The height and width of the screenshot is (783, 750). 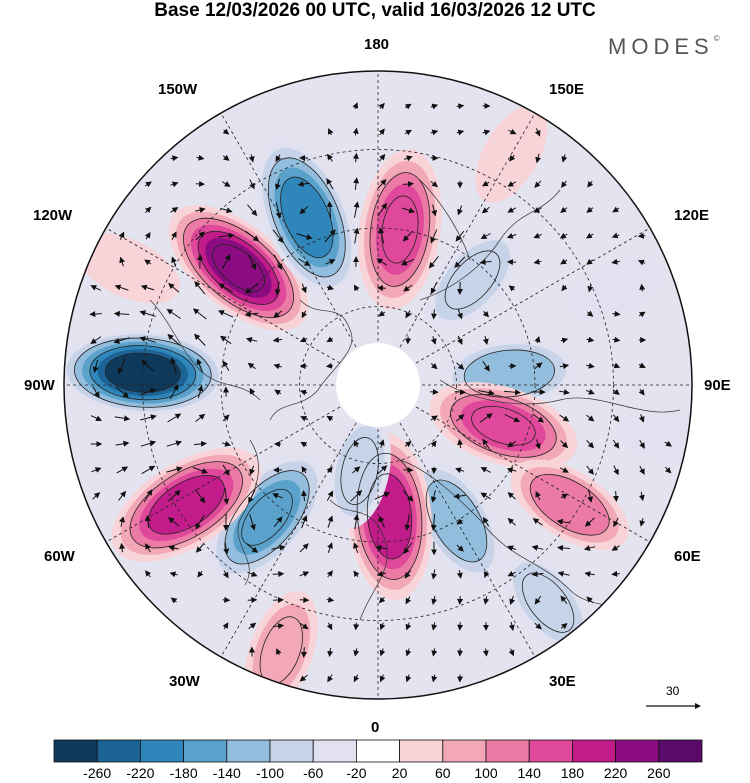 I want to click on colorbar-tick-label: 140, so click(x=529, y=773).